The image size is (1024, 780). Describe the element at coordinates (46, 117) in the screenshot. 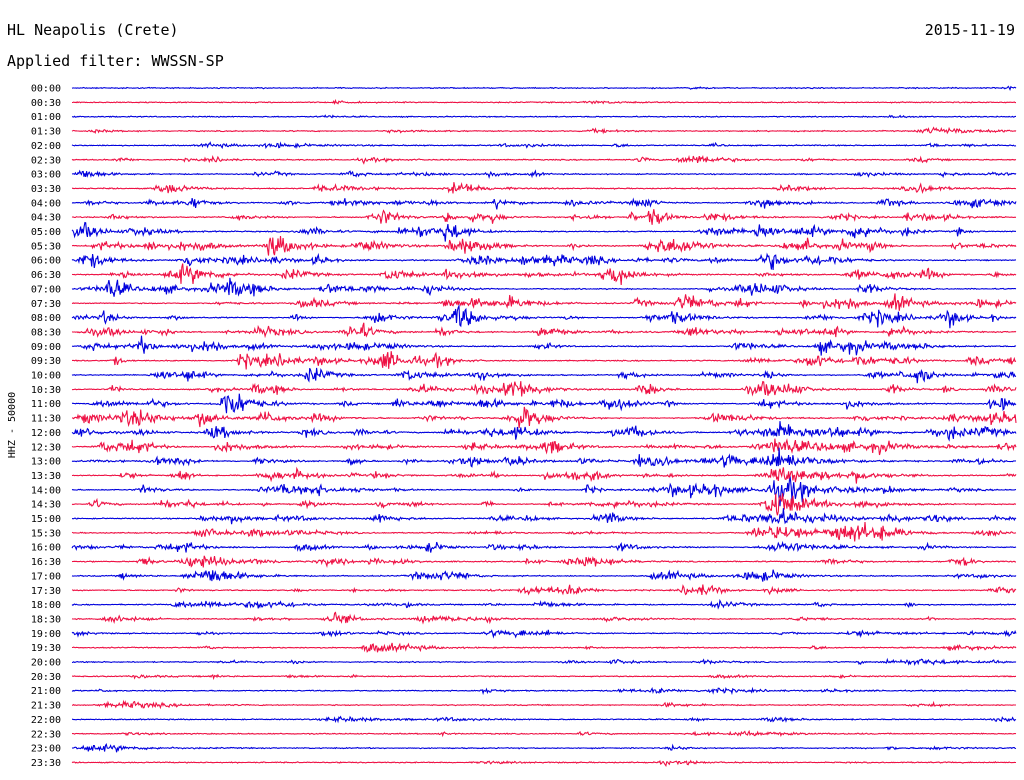

I see `time-label: 01:00` at that location.